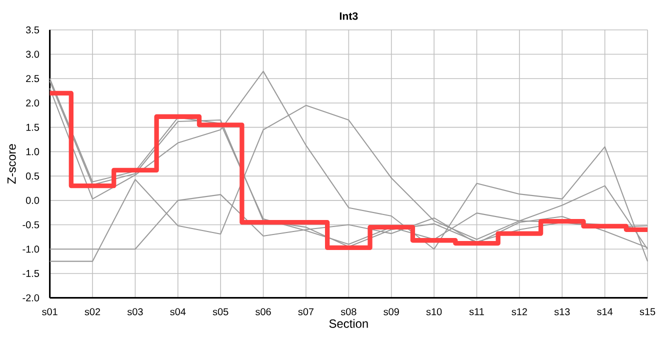 Image resolution: width=660 pixels, height=359 pixels. Describe the element at coordinates (33, 176) in the screenshot. I see `y-tick-label: 0.5` at that location.